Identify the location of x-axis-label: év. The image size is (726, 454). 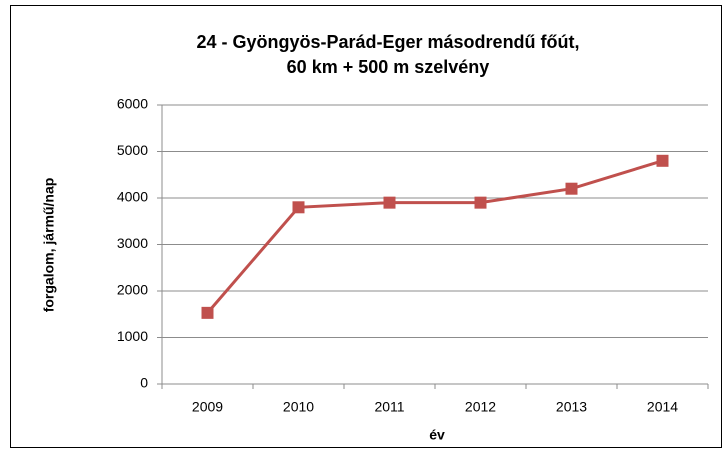
(437, 435).